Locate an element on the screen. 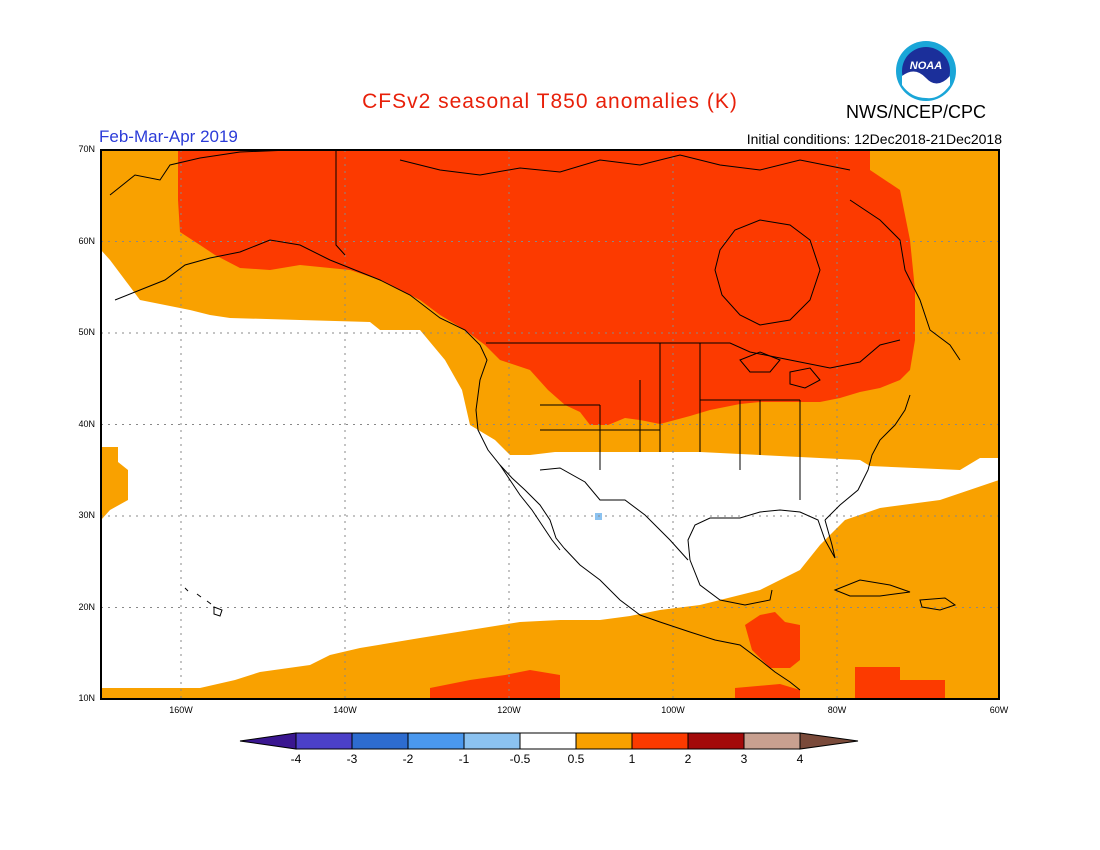  colorbar-label: 2 is located at coordinates (688, 759).